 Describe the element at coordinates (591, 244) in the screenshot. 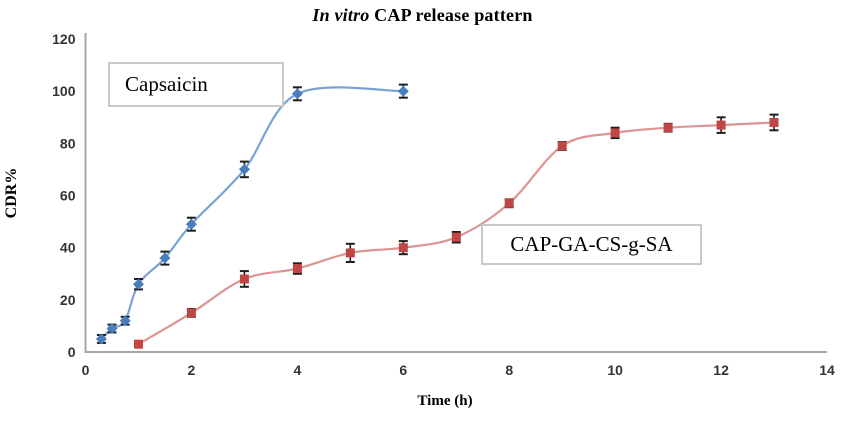

I see `series-label-cap-ga-cs-g-sa: CAP-GA-CS-g-SA` at that location.